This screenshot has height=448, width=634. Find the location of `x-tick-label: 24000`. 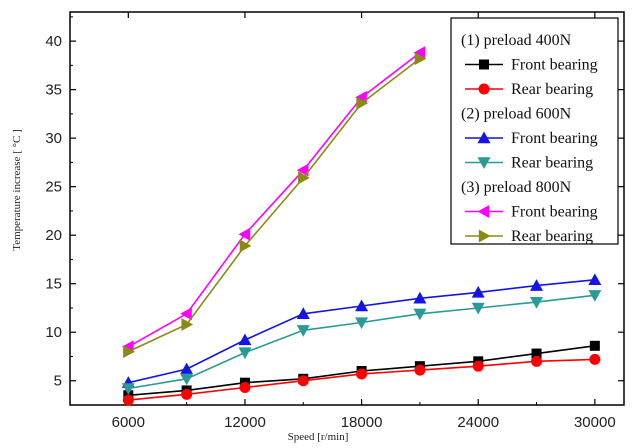

x-tick-label: 24000 is located at coordinates (478, 422).